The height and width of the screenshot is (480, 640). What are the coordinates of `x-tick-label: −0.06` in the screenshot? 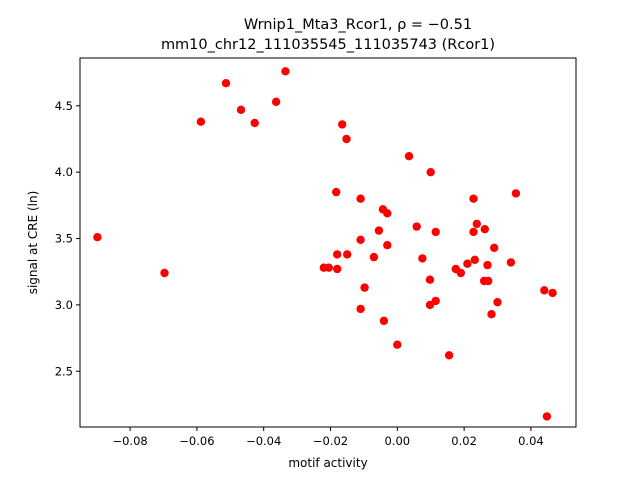 It's located at (196, 441).